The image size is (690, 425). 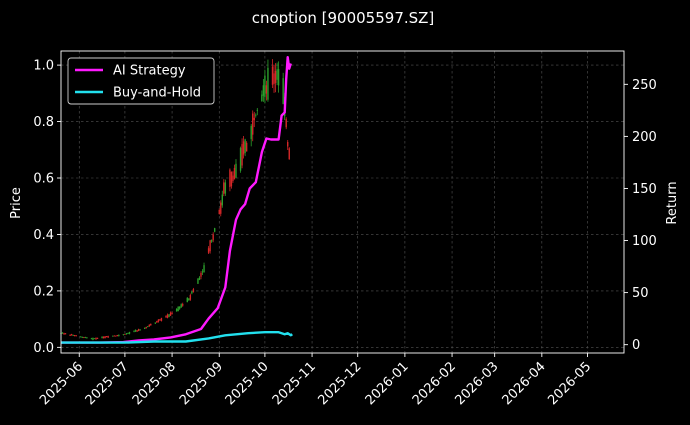 I want to click on series-line-buy-and-hold, so click(x=177, y=337).